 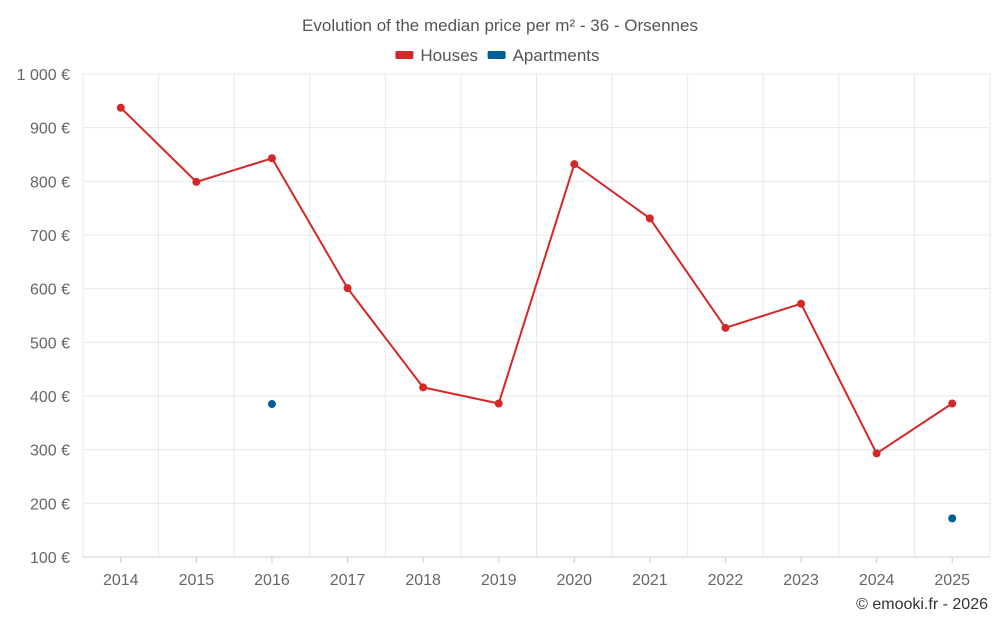 I want to click on y-tick-label: 300 €, so click(x=50, y=451).